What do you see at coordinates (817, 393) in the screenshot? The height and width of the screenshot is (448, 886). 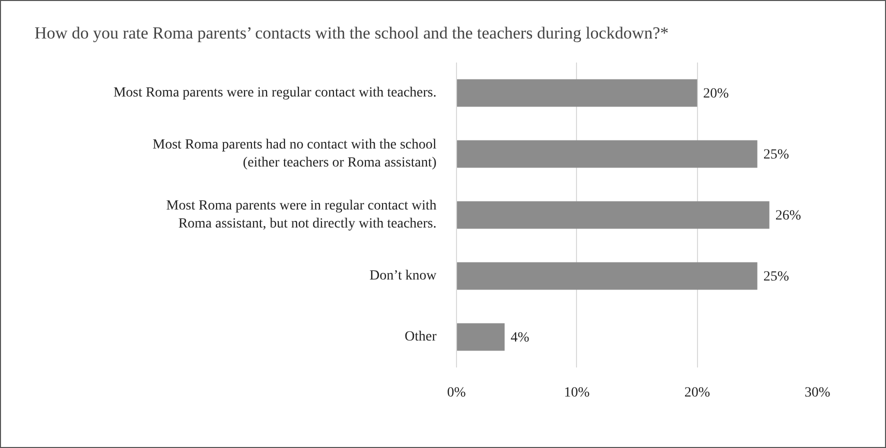 I see `x-tick-label: 30%` at bounding box center [817, 393].